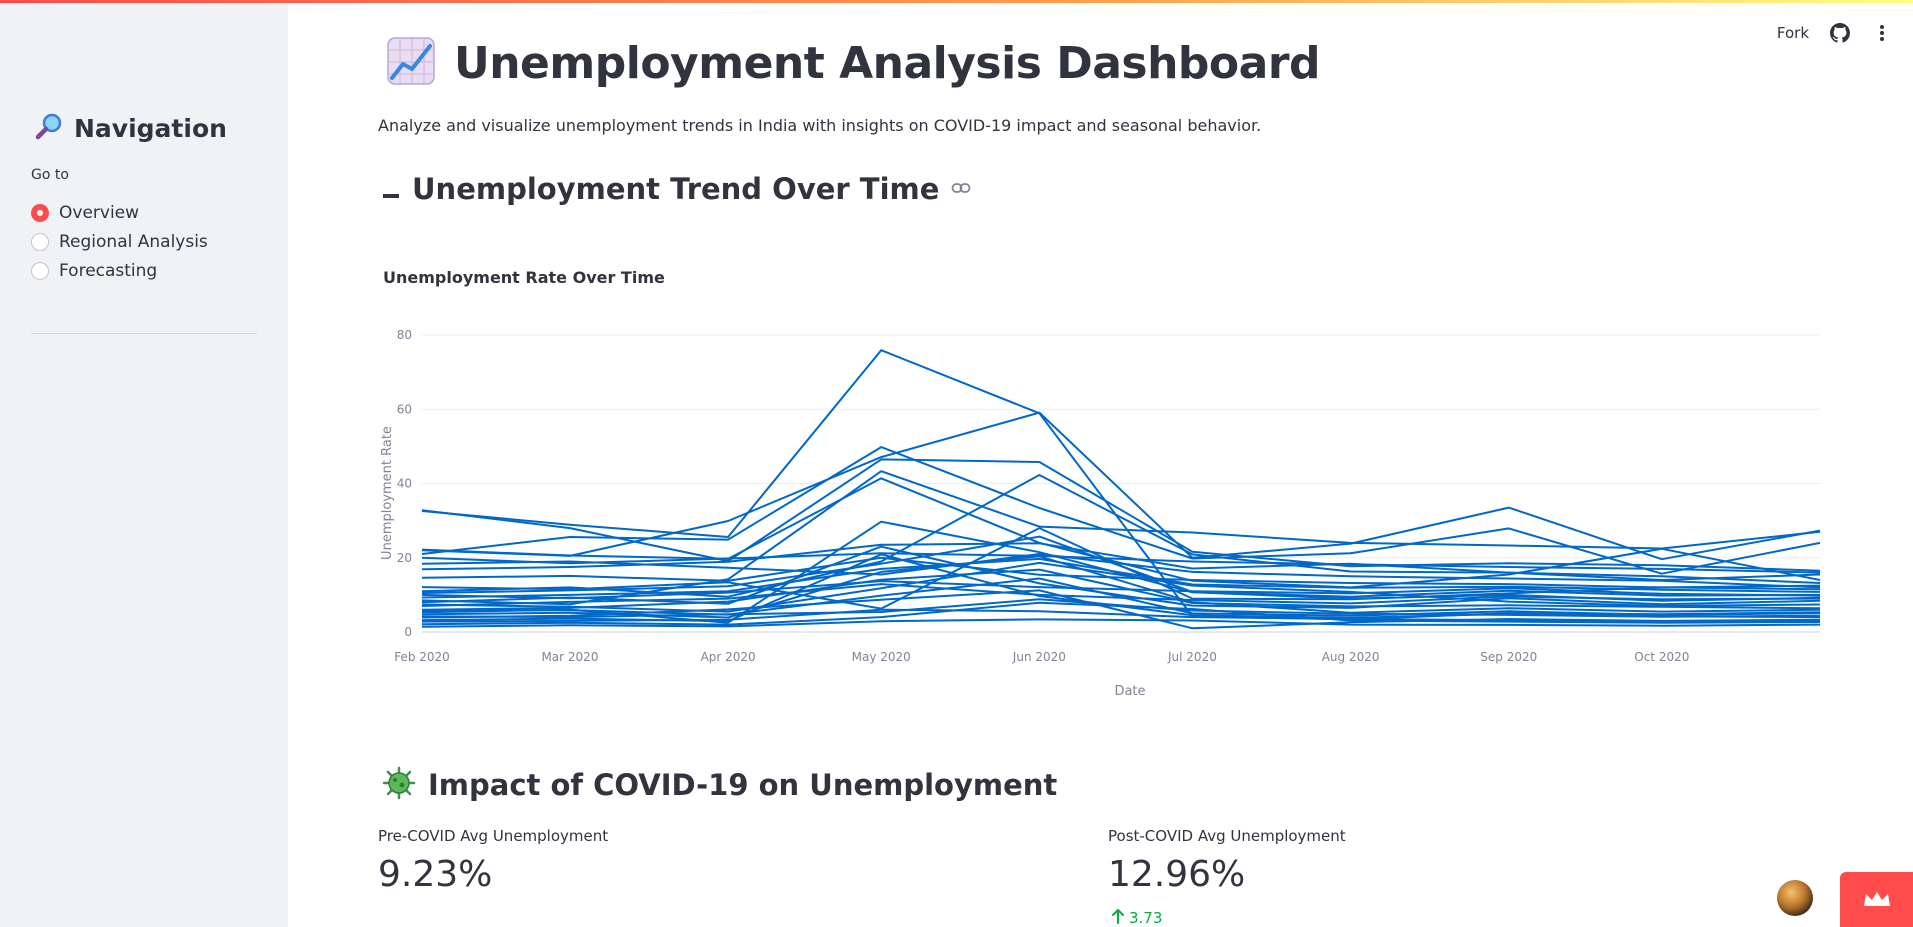 This screenshot has height=927, width=1913. I want to click on fork-button: Fork, so click(1792, 33).